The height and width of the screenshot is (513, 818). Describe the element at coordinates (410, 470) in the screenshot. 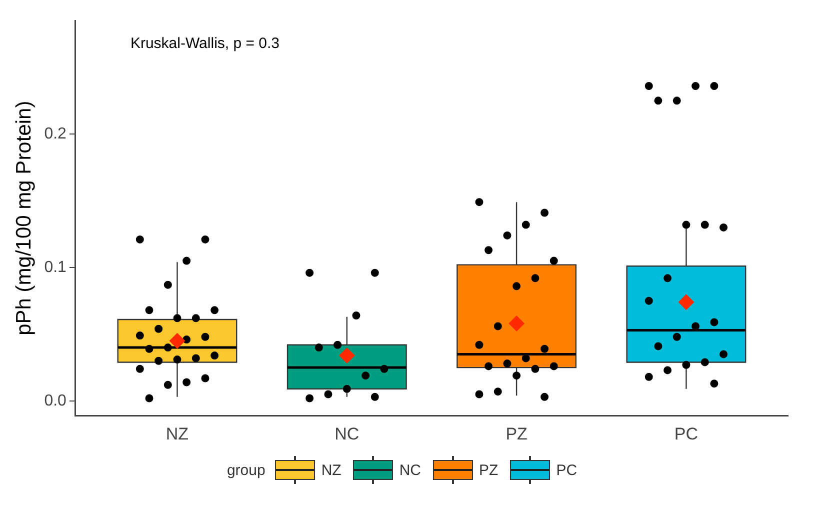

I see `legend-label: NC` at that location.